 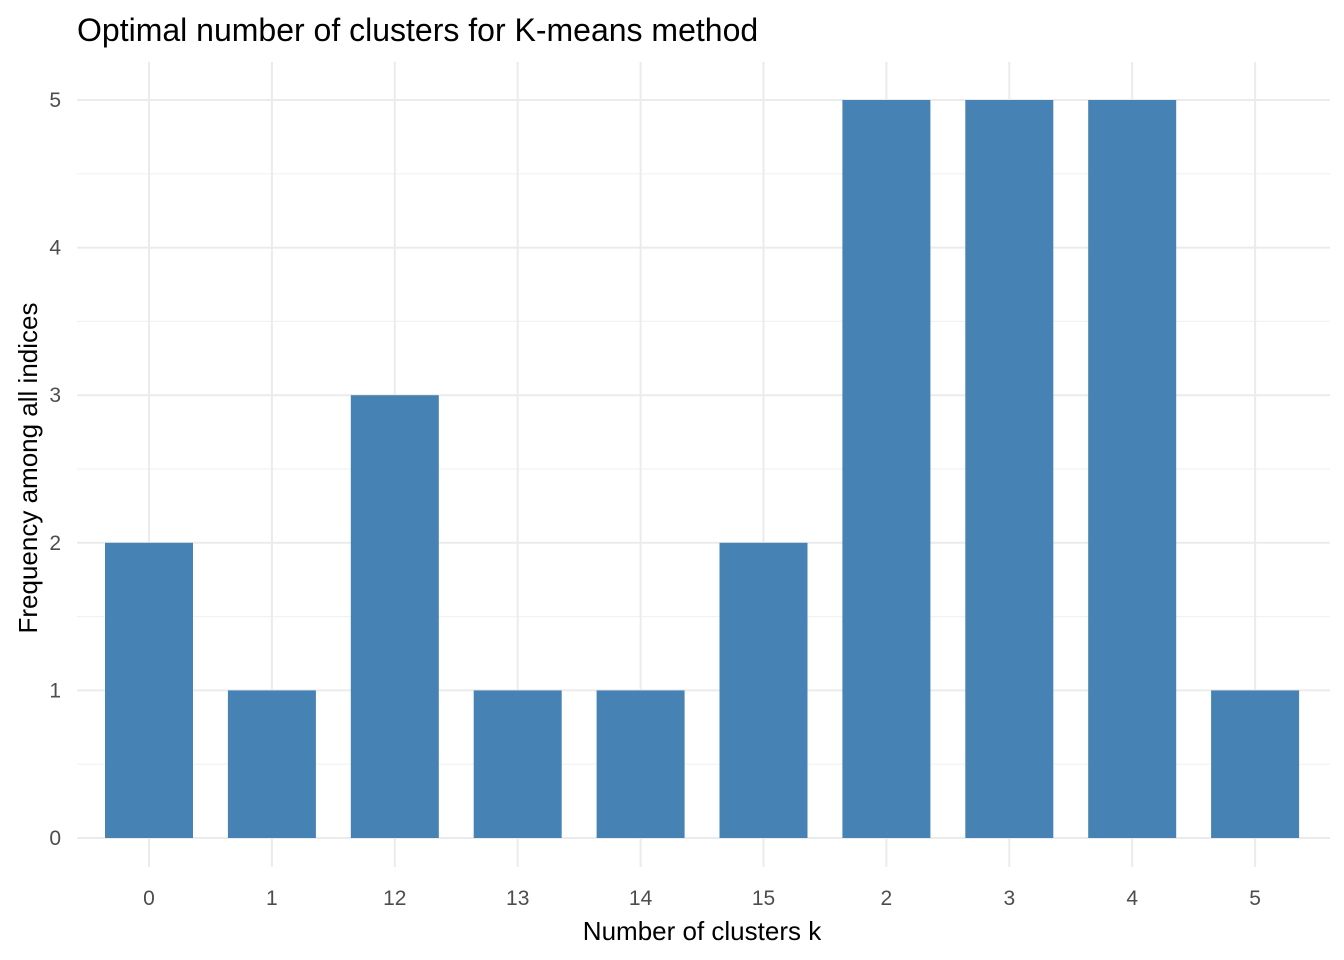 What do you see at coordinates (1132, 898) in the screenshot?
I see `x-tick-label: 4` at bounding box center [1132, 898].